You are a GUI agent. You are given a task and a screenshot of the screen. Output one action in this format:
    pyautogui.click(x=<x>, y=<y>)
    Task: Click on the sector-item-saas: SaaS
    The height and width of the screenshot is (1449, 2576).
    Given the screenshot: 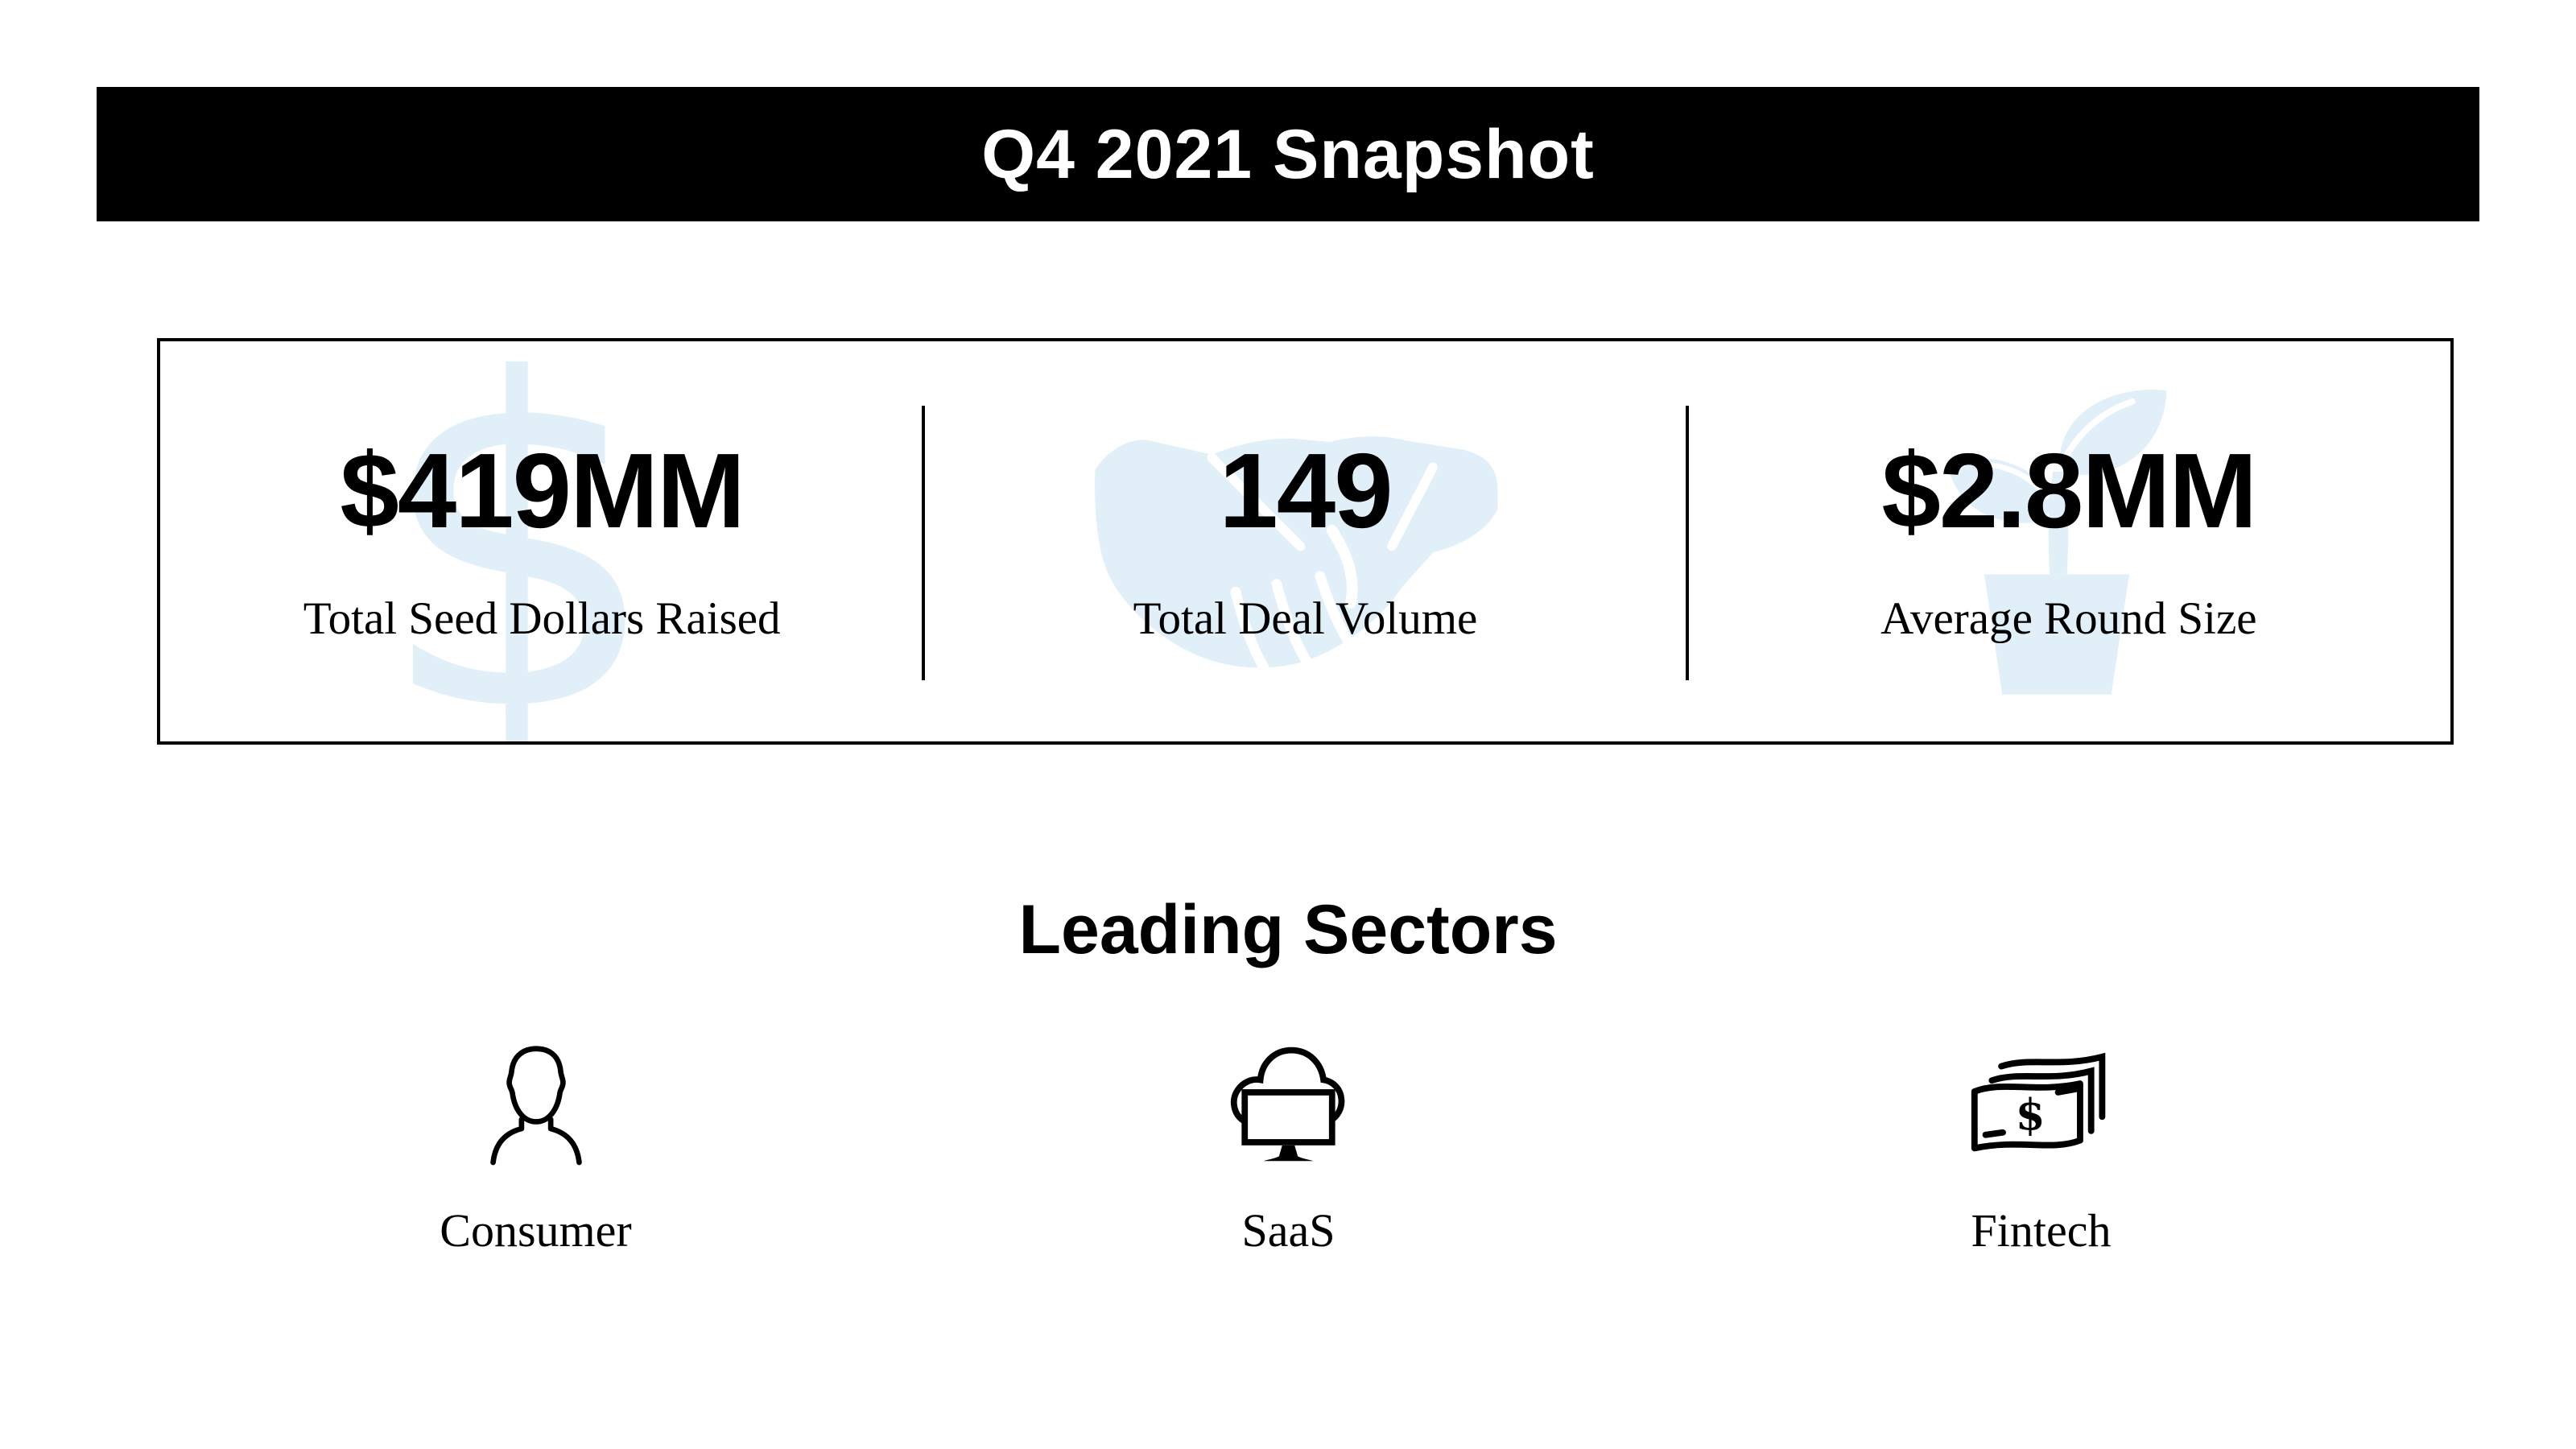 What is the action you would take?
    pyautogui.click(x=1288, y=1145)
    